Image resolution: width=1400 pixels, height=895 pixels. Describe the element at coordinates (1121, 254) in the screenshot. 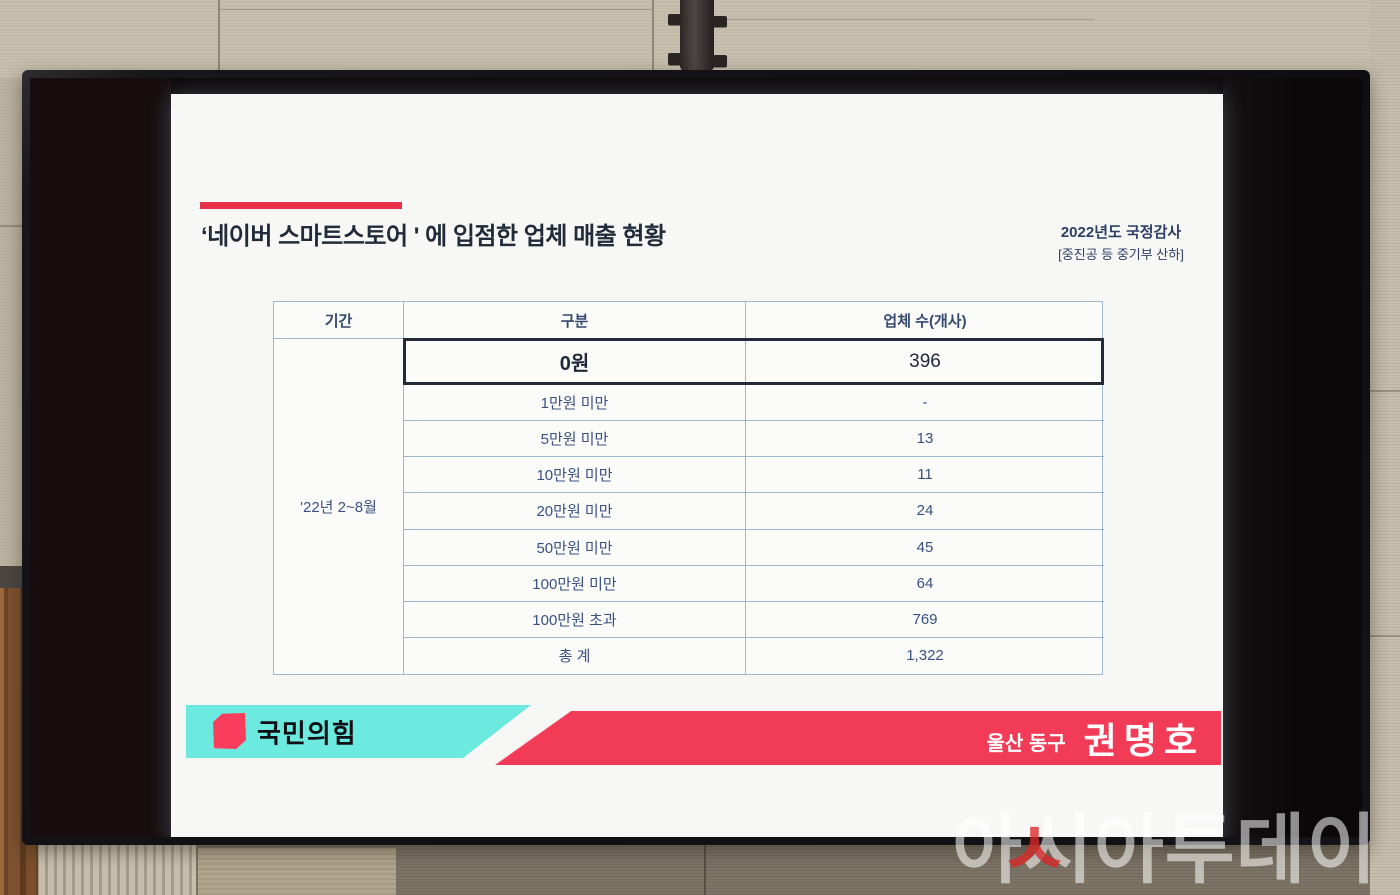

I see `audit-agency-label: [중진공 등 중기부 산하]` at that location.